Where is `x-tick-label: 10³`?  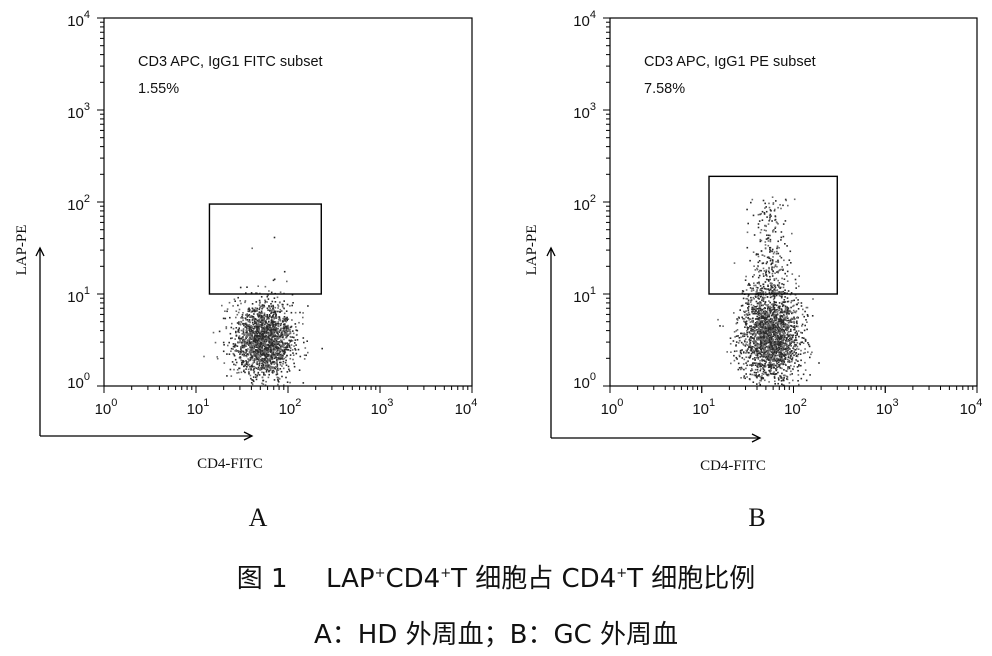 x-tick-label: 10³ is located at coordinates (887, 407).